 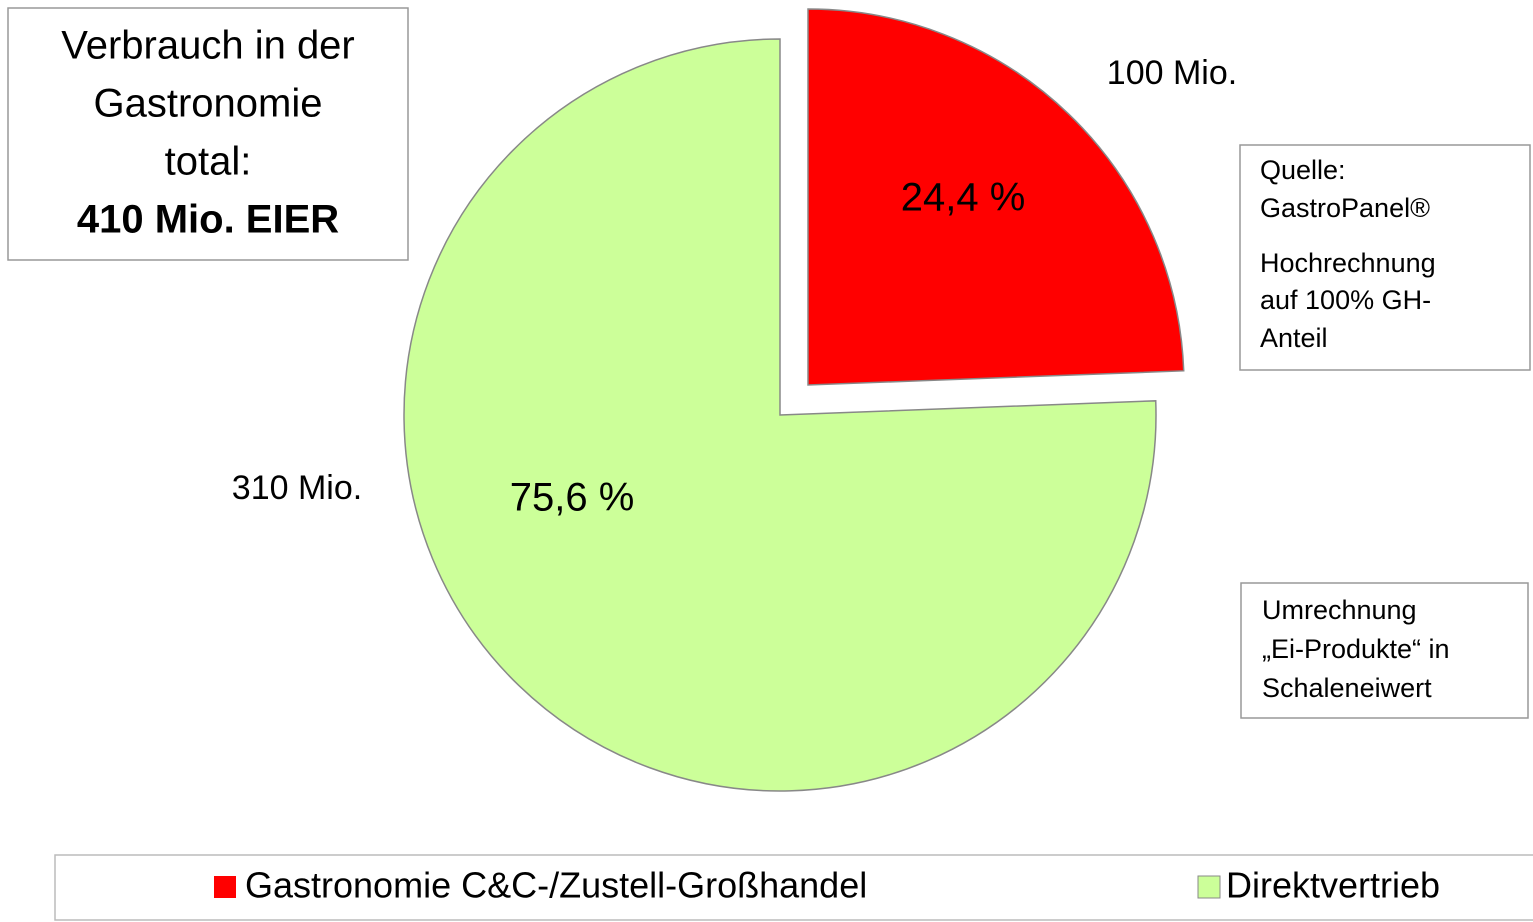 What do you see at coordinates (208, 220) in the screenshot?
I see `chart-title-total: 410 Mio. EIER` at bounding box center [208, 220].